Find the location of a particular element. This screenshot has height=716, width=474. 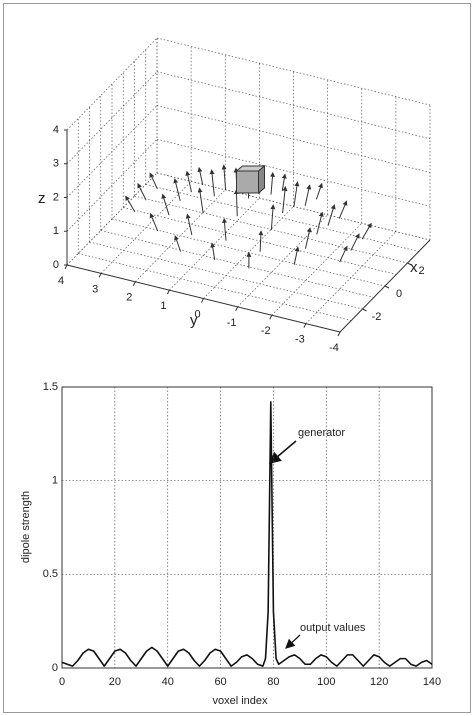

y-tick-label: -2 is located at coordinates (266, 331).